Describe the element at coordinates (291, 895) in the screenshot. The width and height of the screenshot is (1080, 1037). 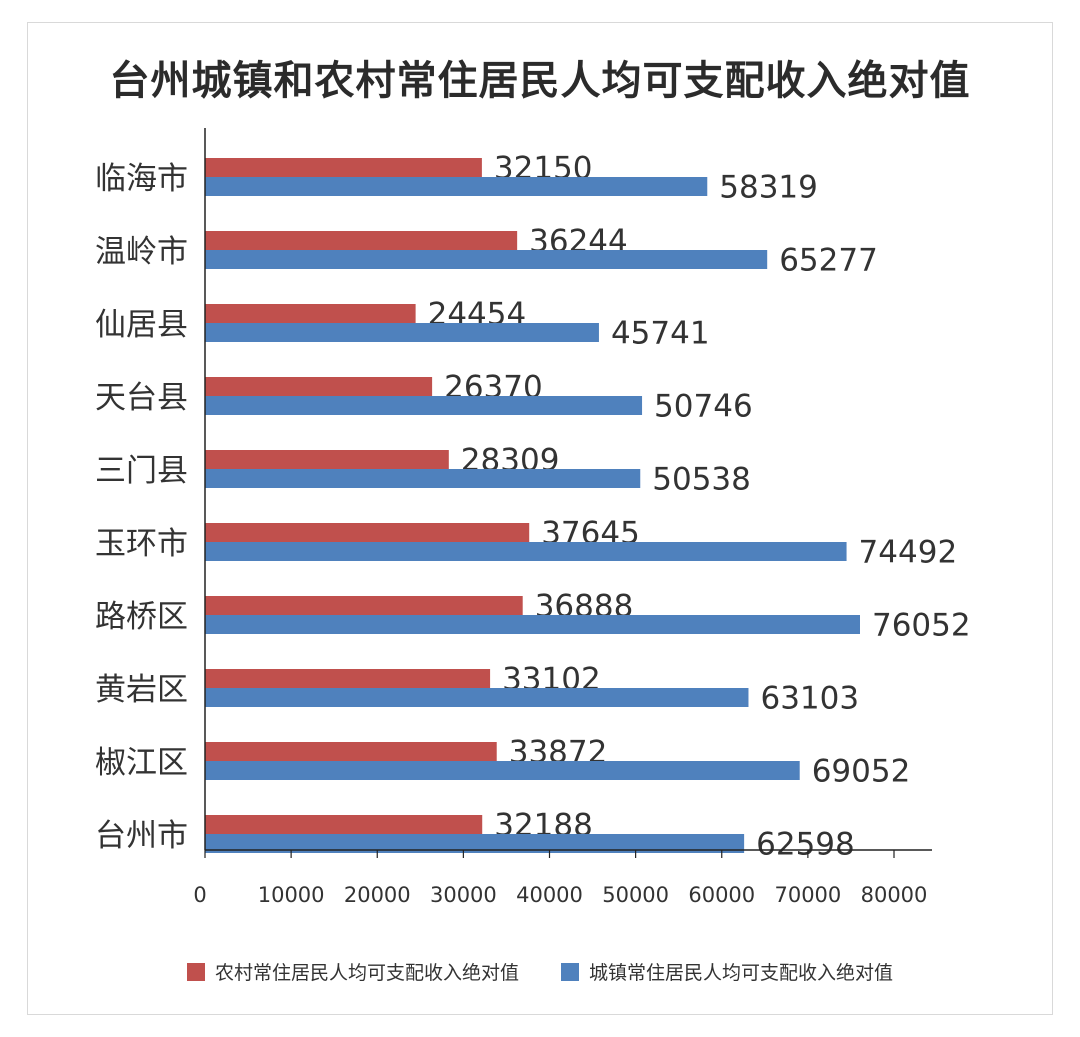
I see `x-tick-label: 10000` at that location.